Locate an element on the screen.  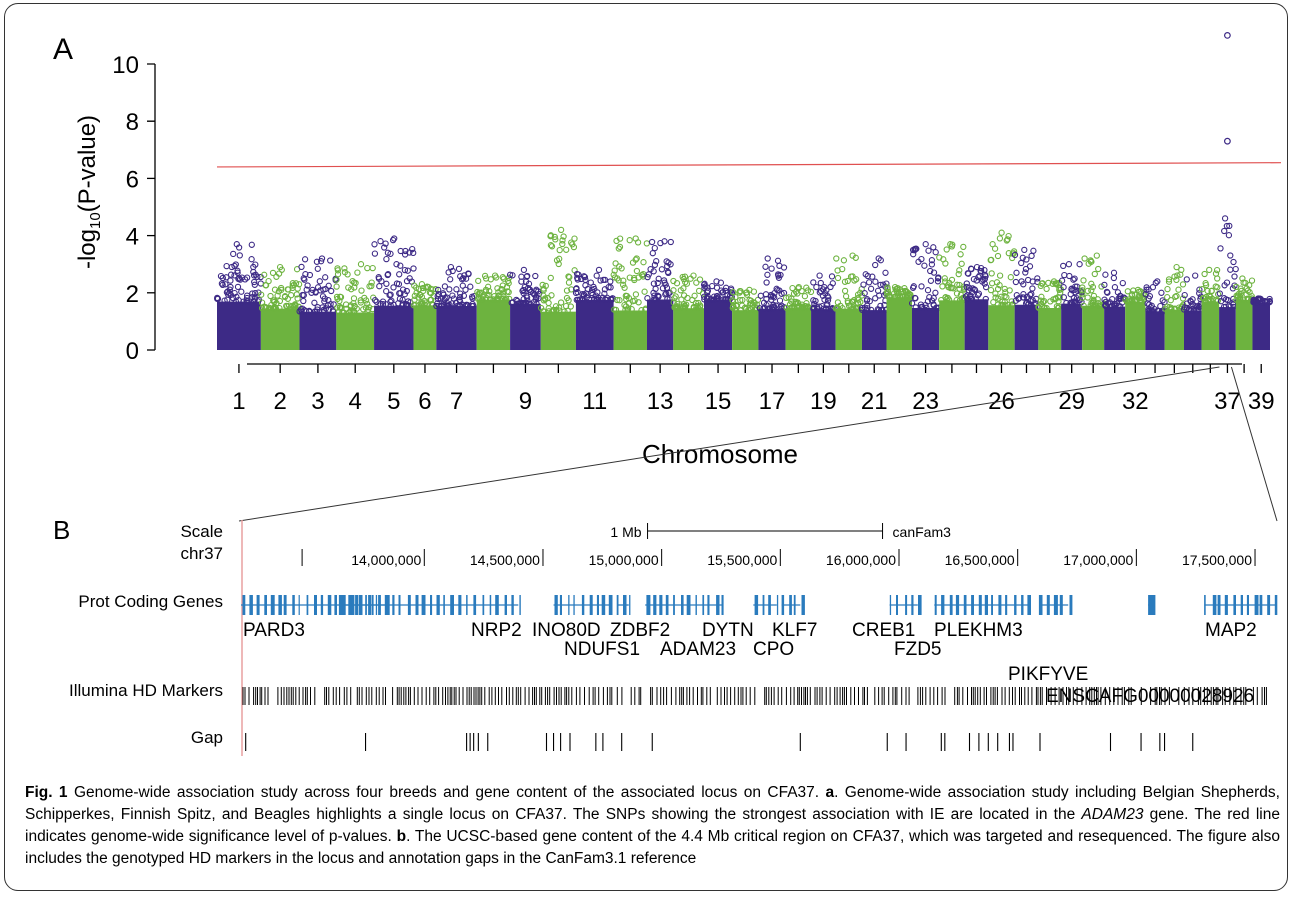
chromosome-29-peak-point is located at coordinates (1069, 264).